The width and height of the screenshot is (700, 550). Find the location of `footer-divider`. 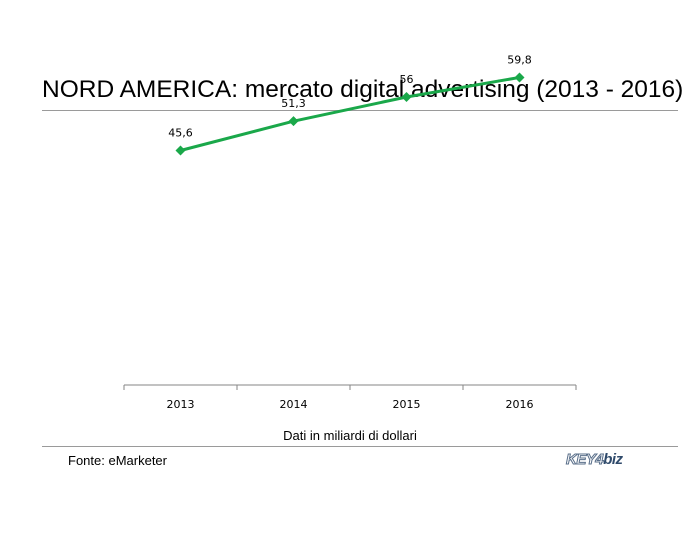

footer-divider is located at coordinates (360, 446).